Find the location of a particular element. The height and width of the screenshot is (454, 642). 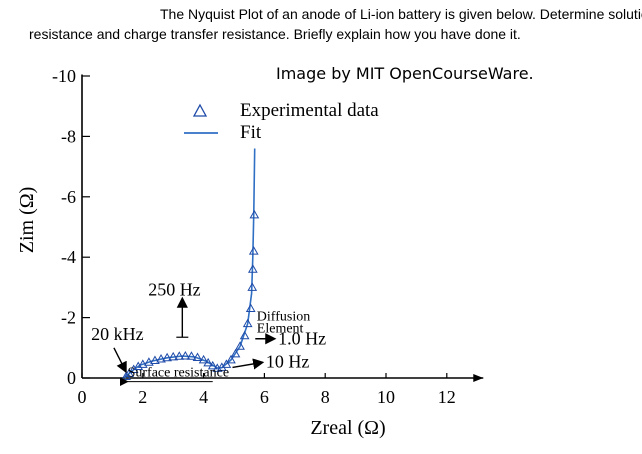

image-credit: Image by MIT OpenCourseWare. is located at coordinates (405, 73).